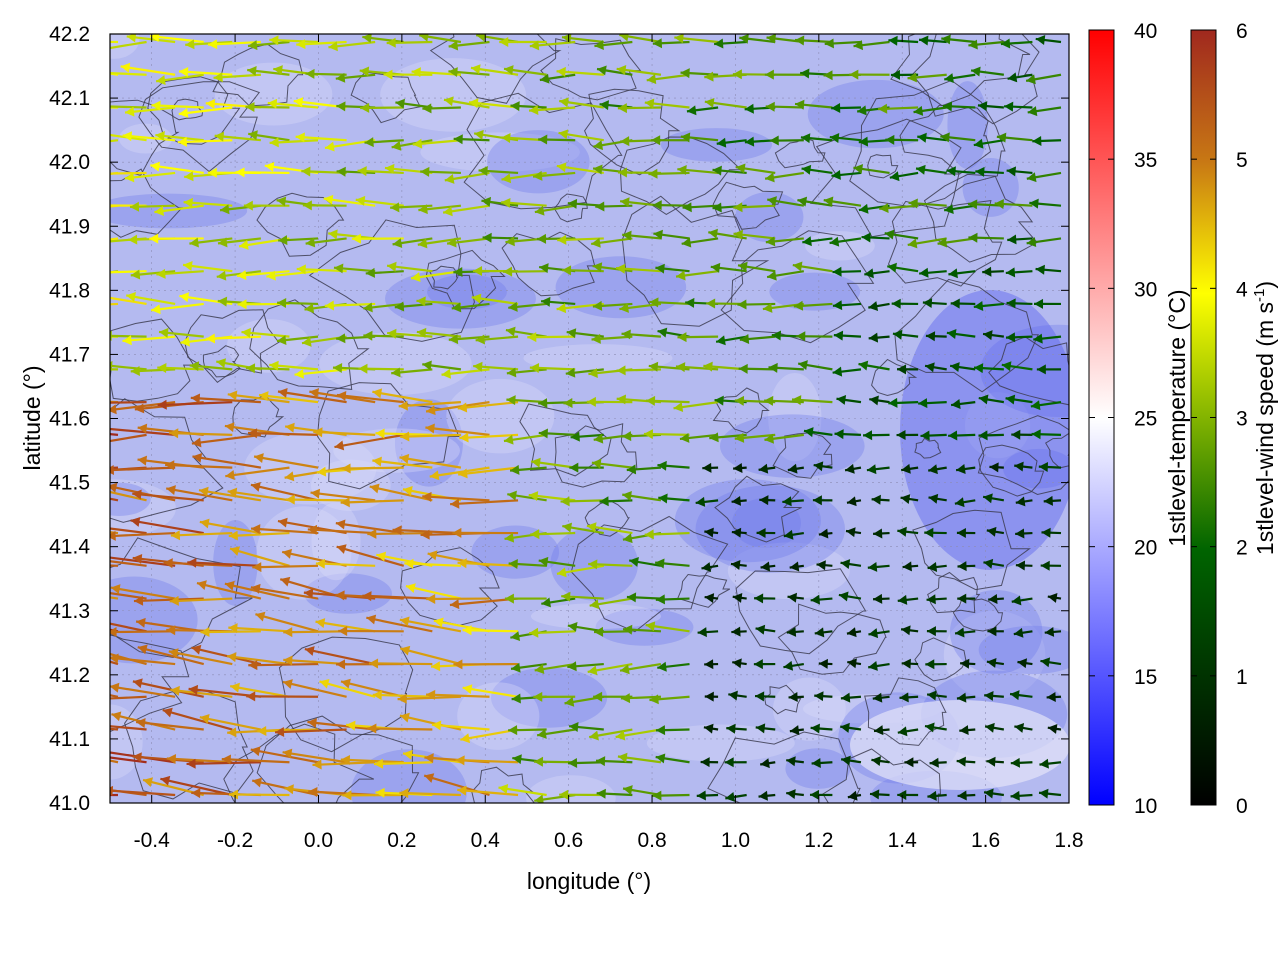  Describe the element at coordinates (69, 98) in the screenshot. I see `y-tick-label: 42.1` at that location.